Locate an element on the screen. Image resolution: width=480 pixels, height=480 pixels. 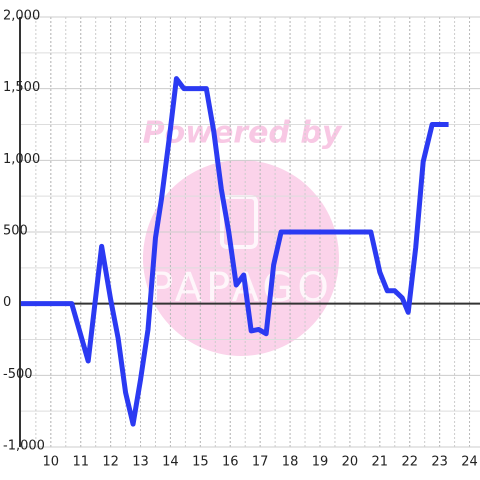
y-tick-label: 1,500 is located at coordinates (21, 87).